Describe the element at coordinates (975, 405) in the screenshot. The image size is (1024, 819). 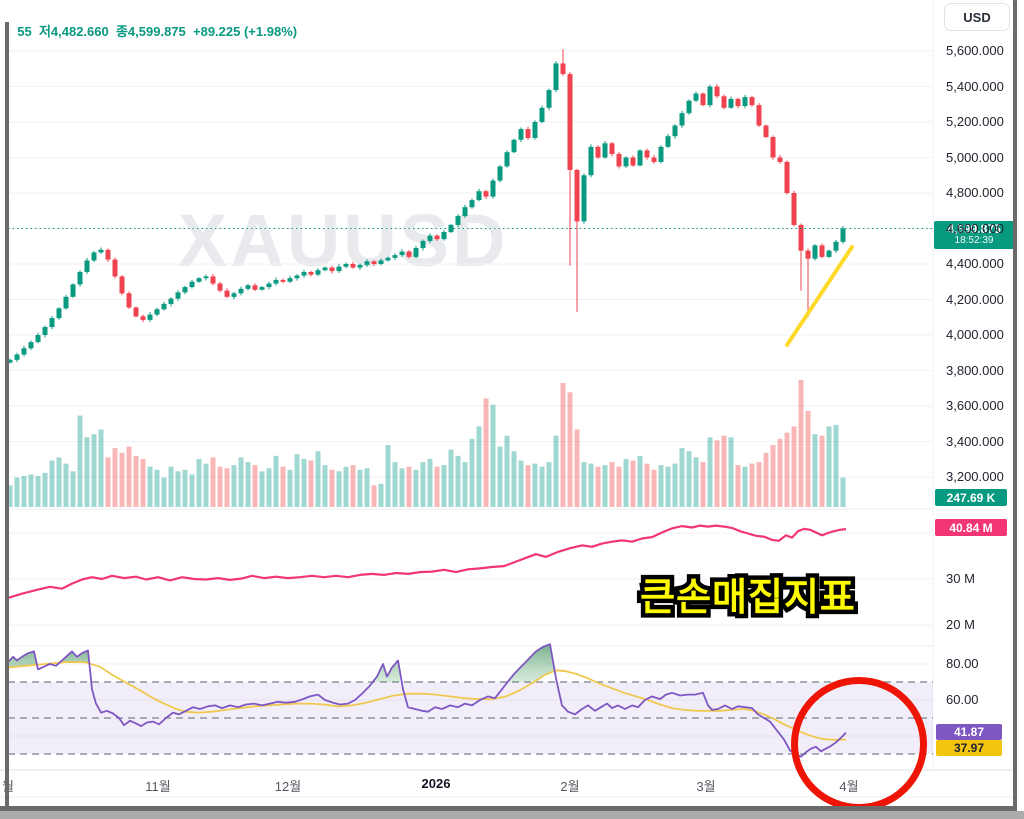
I see `price-axis-label: 3,600.000` at that location.